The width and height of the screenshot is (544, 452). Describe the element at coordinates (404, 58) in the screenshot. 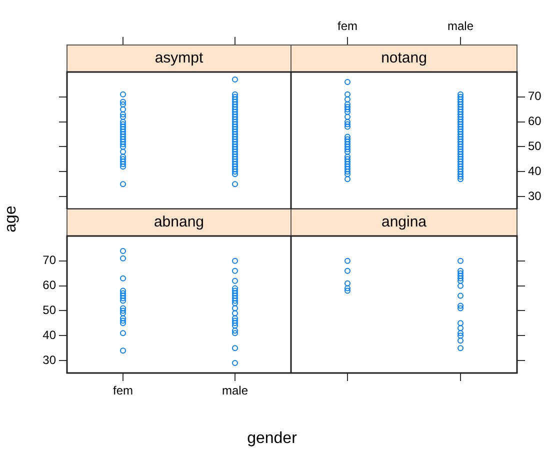

I see `chart-title: notang` at that location.